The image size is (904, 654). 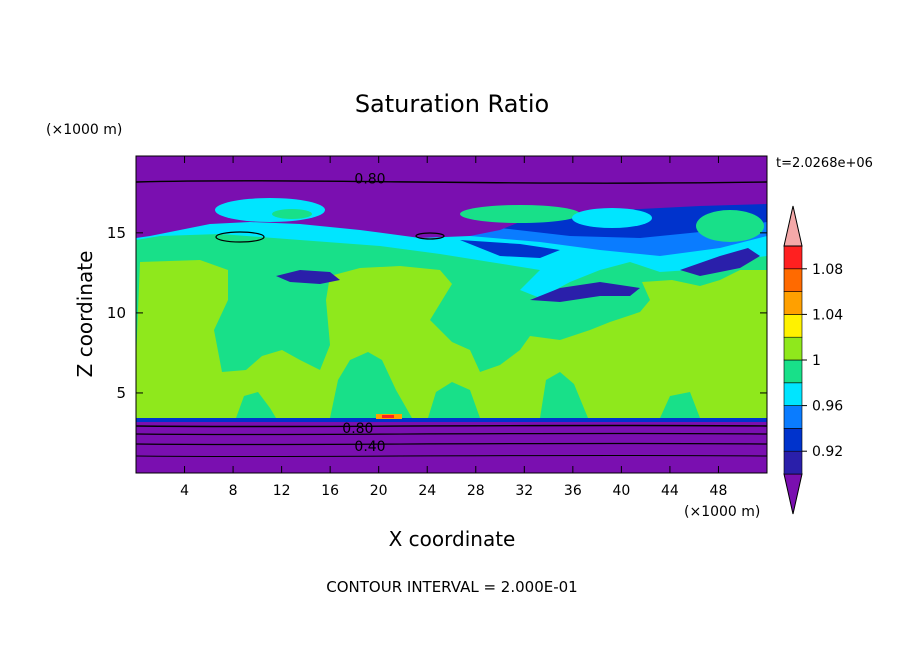 I want to click on time-label: t=2.0268e+06, so click(x=824, y=163).